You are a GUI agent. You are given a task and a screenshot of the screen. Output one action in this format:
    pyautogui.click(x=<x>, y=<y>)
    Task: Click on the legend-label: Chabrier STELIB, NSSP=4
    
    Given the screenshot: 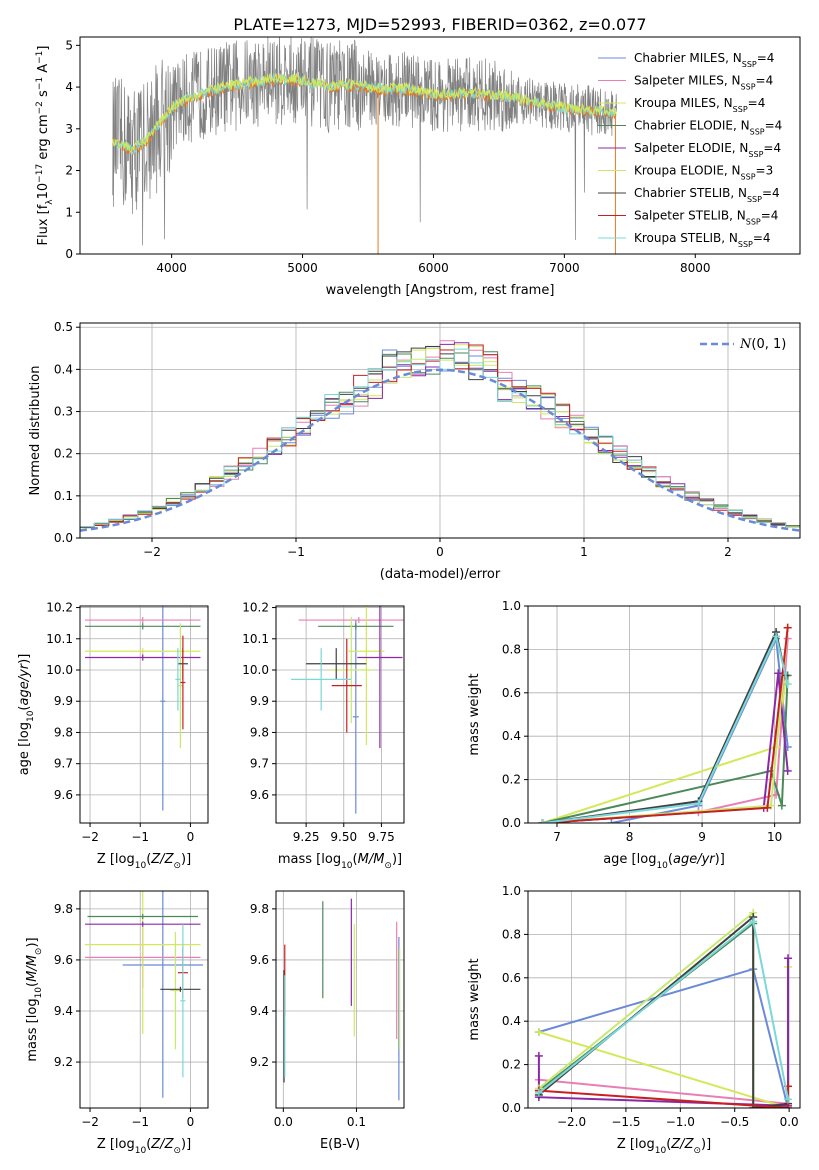 What is the action you would take?
    pyautogui.click(x=707, y=195)
    